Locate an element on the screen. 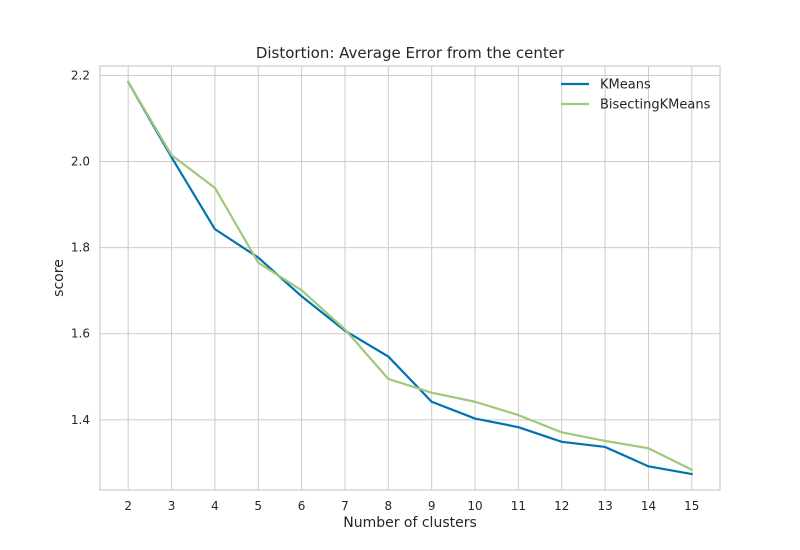 Image resolution: width=800 pixels, height=550 pixels. x-tick-label: 3 is located at coordinates (172, 506).